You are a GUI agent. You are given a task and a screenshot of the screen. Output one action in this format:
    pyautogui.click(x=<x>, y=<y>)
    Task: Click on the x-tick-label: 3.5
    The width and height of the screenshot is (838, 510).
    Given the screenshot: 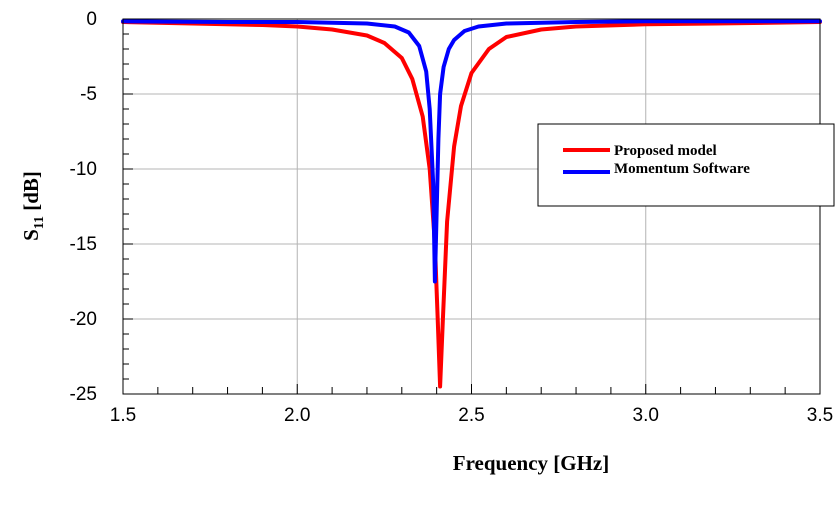 What is the action you would take?
    pyautogui.click(x=820, y=415)
    